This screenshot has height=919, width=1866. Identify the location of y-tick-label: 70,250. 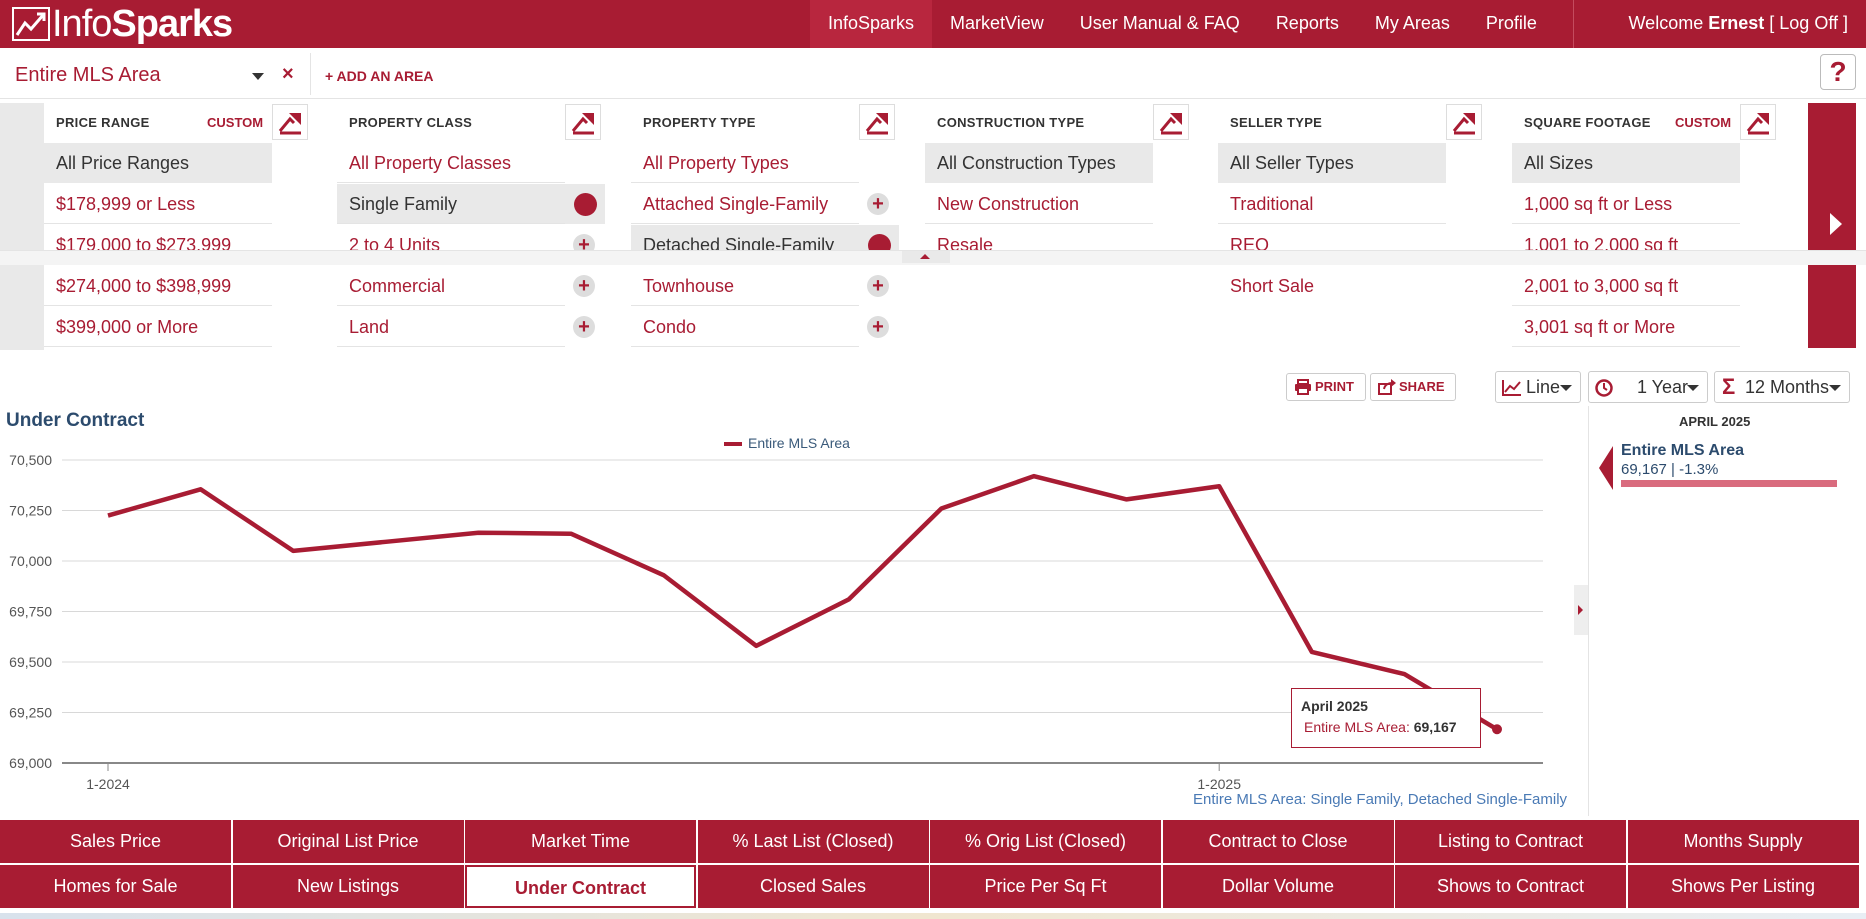
(30, 511).